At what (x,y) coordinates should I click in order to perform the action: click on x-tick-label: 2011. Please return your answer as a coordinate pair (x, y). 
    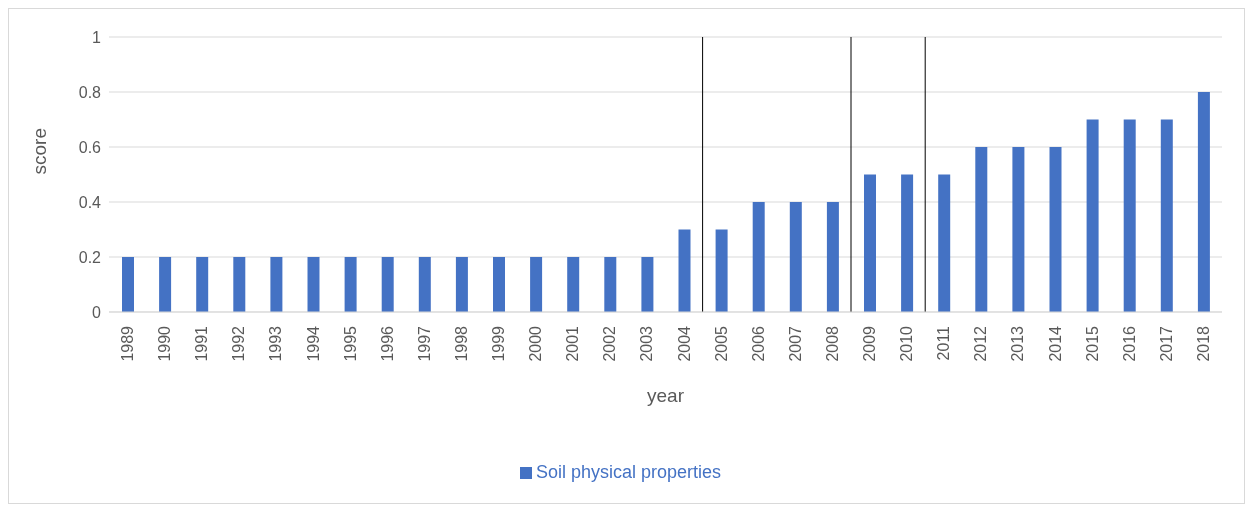
    Looking at the image, I should click on (944, 343).